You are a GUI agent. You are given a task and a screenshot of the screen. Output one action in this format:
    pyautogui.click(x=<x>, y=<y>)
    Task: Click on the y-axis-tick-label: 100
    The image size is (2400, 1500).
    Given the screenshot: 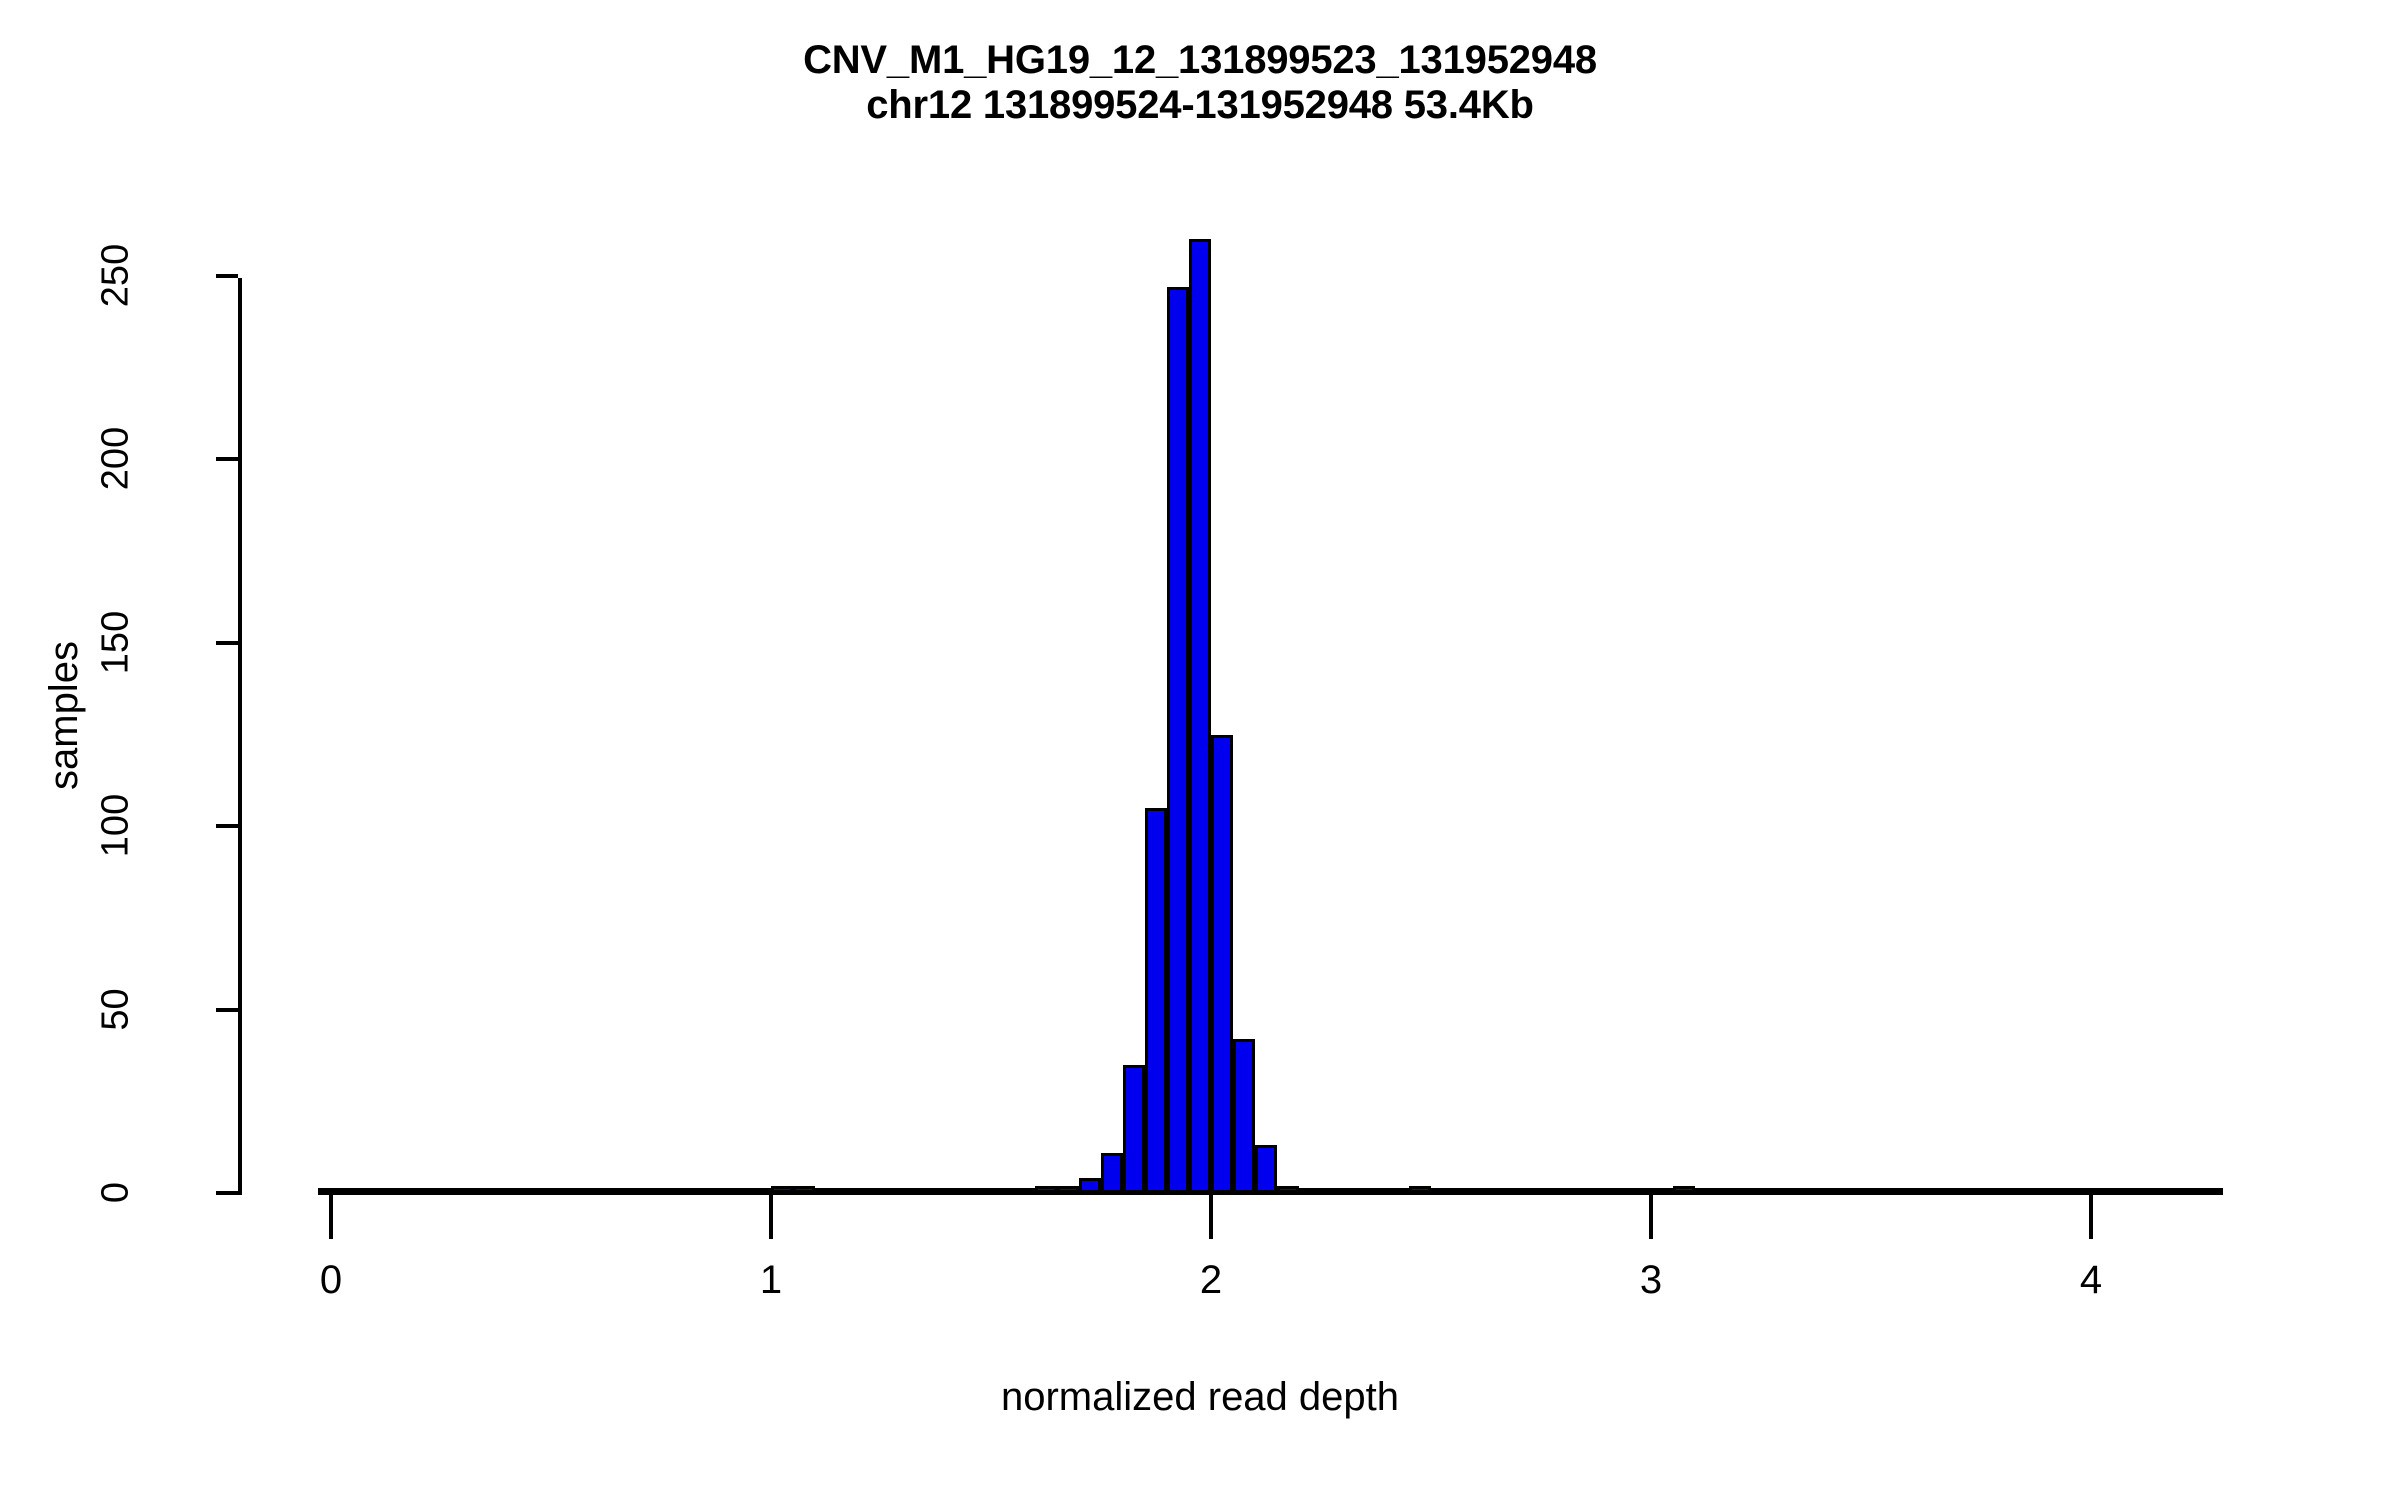 What is the action you would take?
    pyautogui.click(x=115, y=825)
    